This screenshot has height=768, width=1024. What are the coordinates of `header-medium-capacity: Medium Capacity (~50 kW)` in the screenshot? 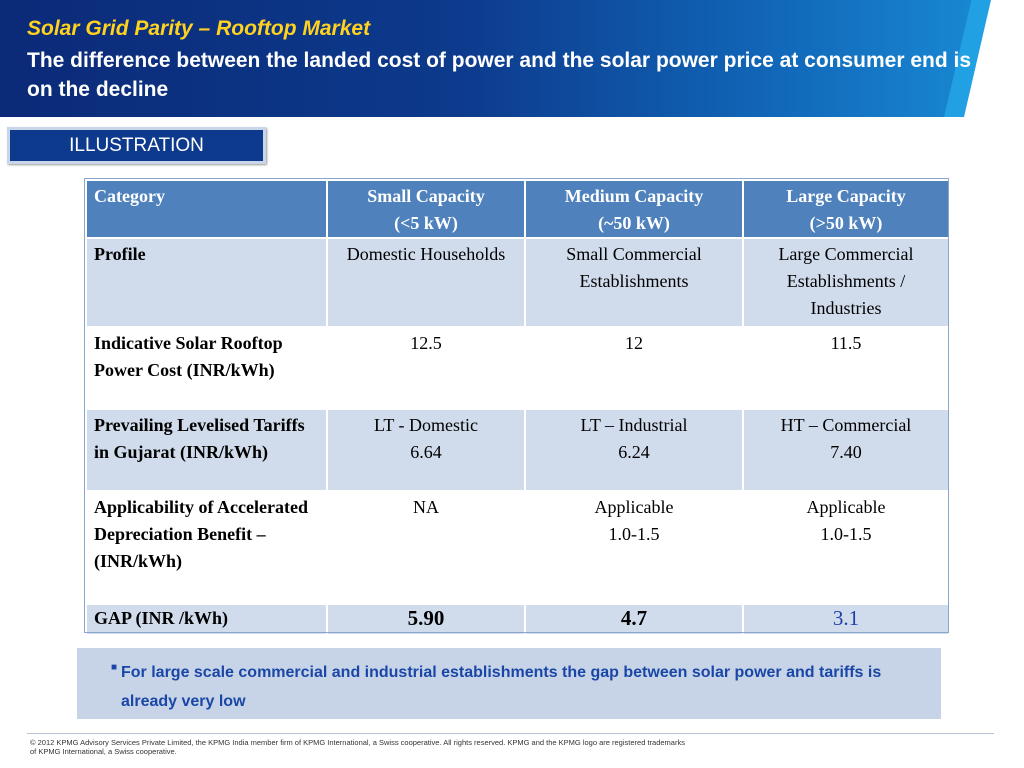 It's located at (634, 209).